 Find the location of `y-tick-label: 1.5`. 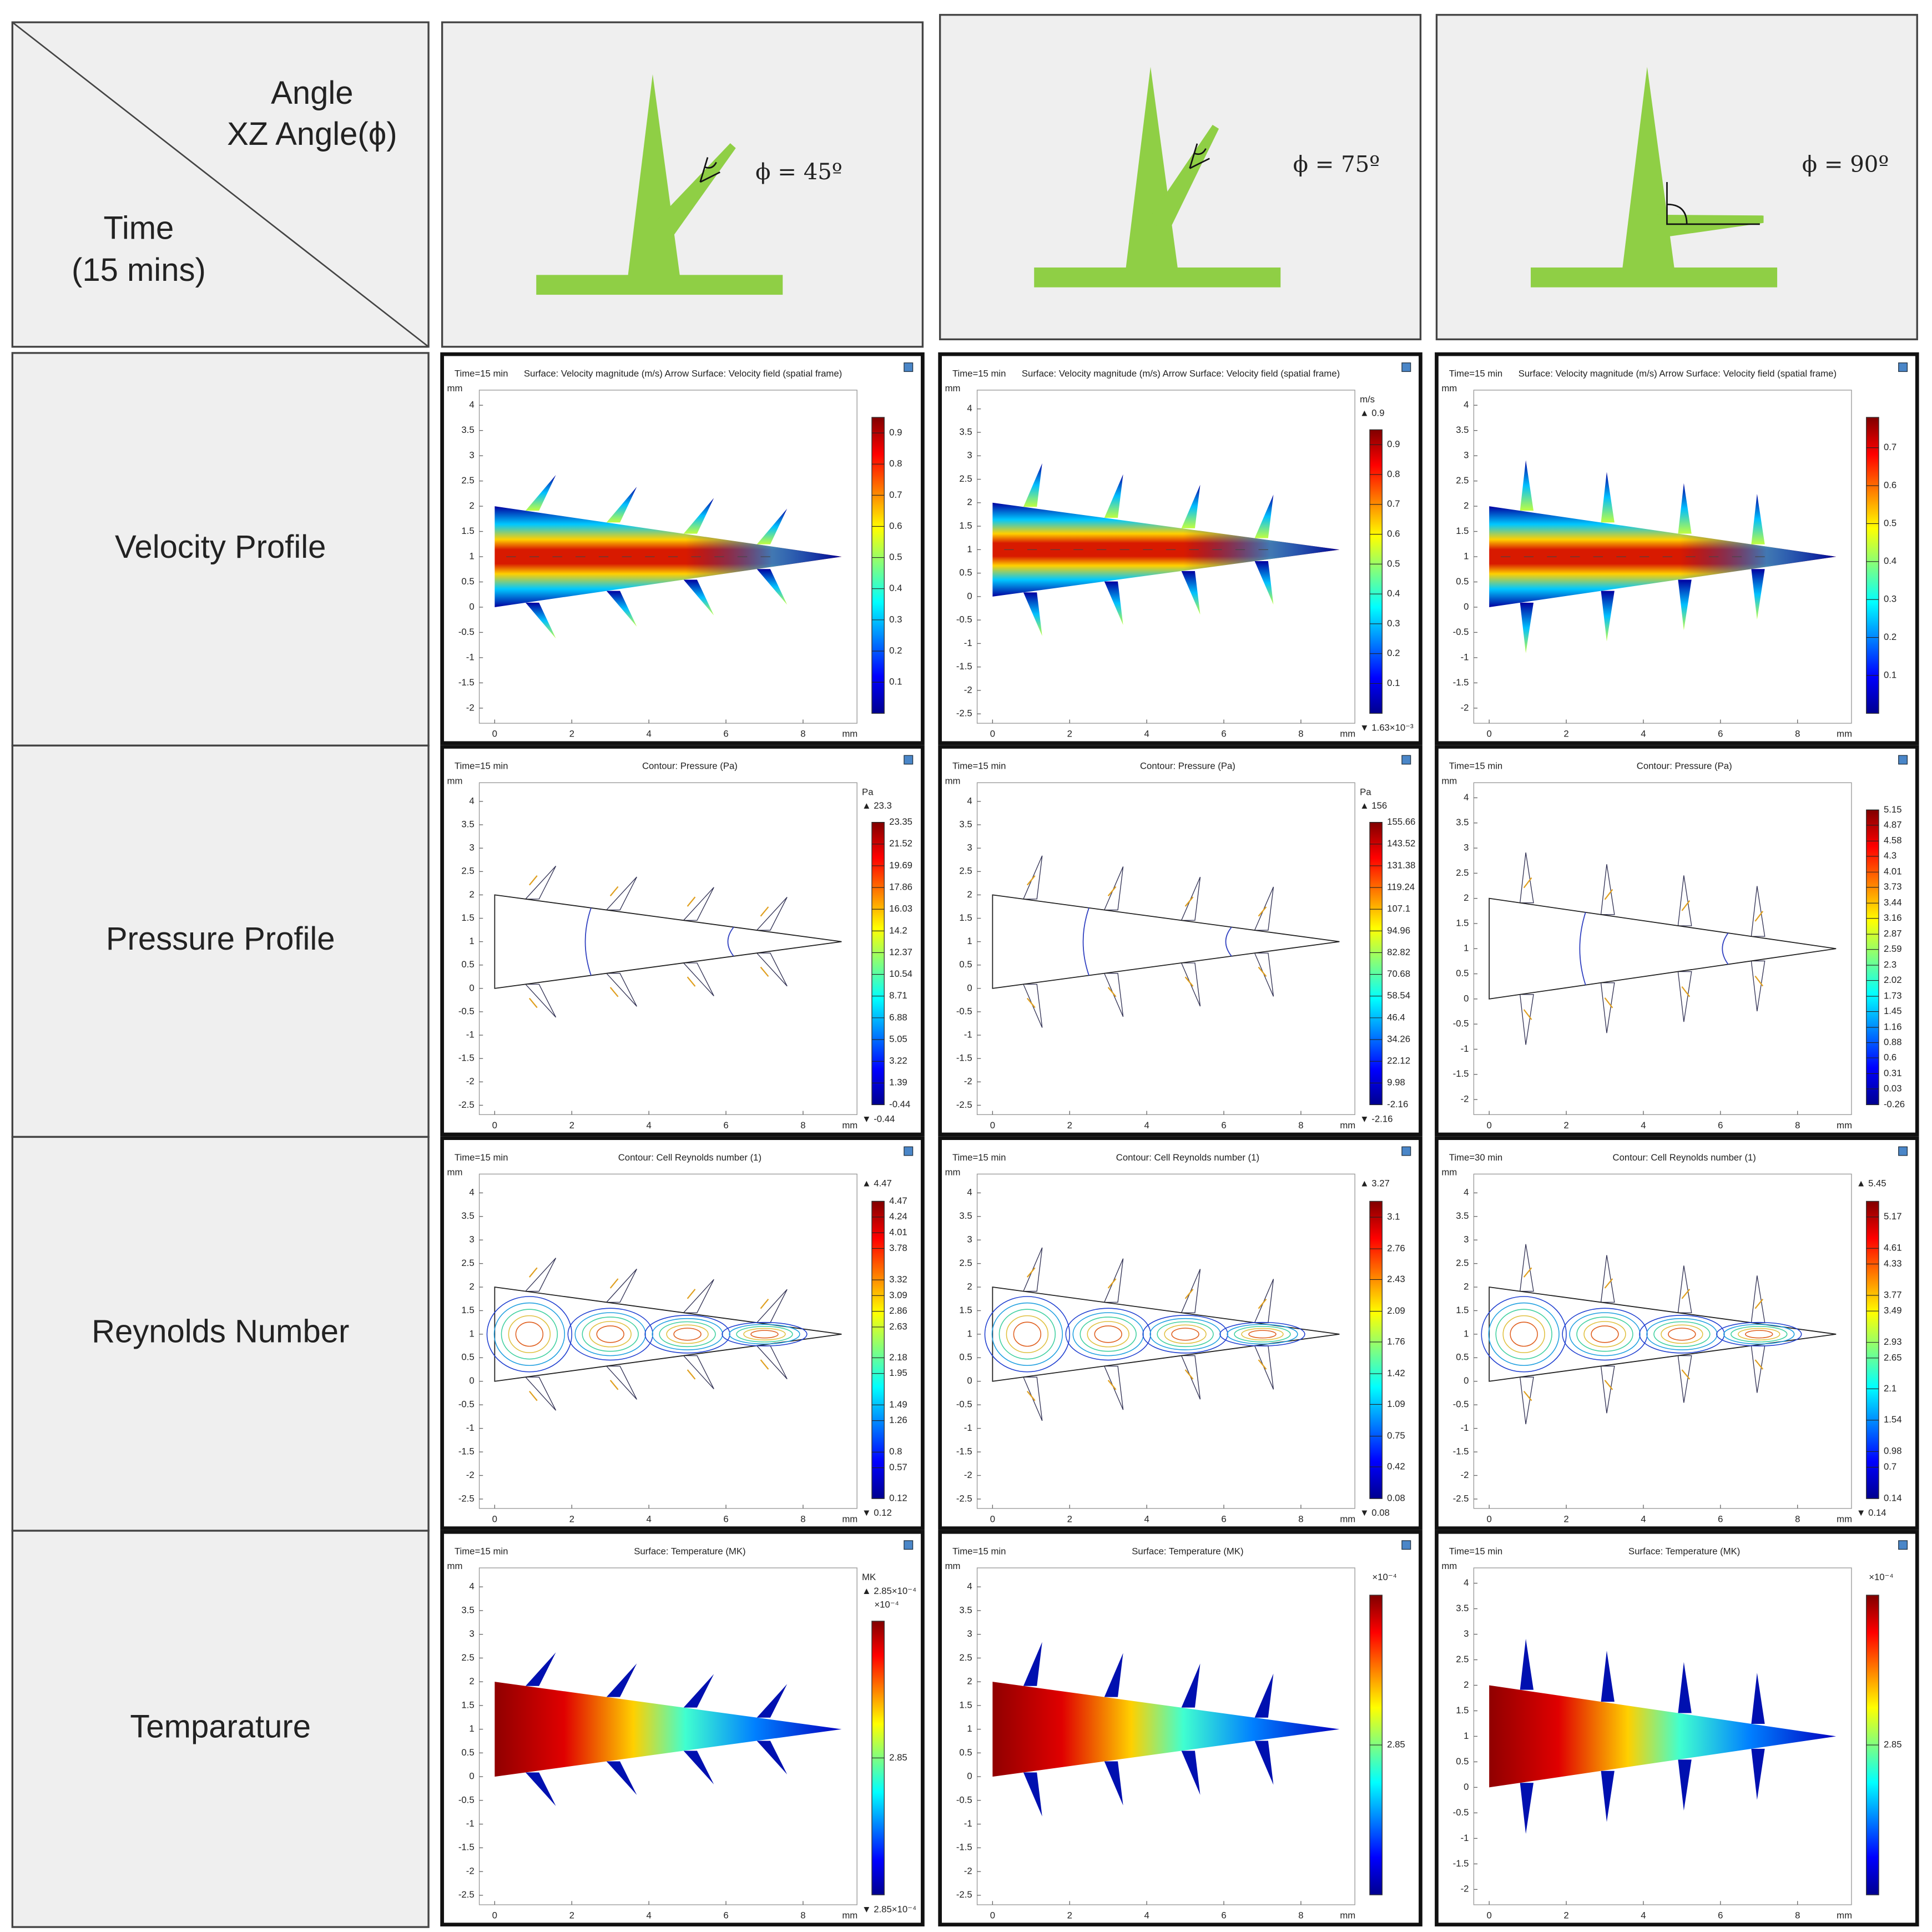

y-tick-label: 1.5 is located at coordinates (1462, 922).